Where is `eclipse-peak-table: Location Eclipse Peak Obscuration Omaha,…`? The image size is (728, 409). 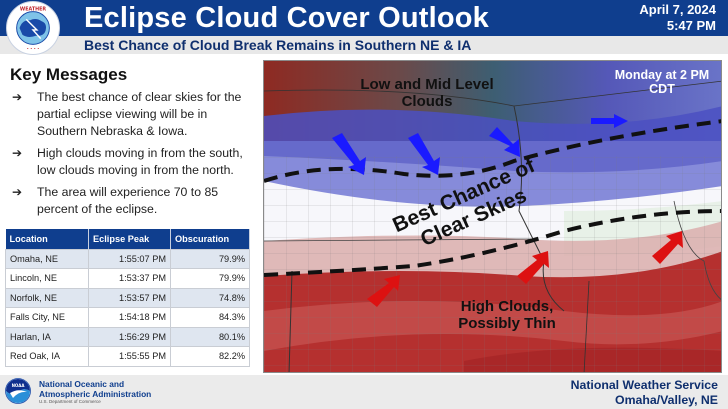
eclipse-peak-table: Location Eclipse Peak Obscuration Omaha,… is located at coordinates (127, 298).